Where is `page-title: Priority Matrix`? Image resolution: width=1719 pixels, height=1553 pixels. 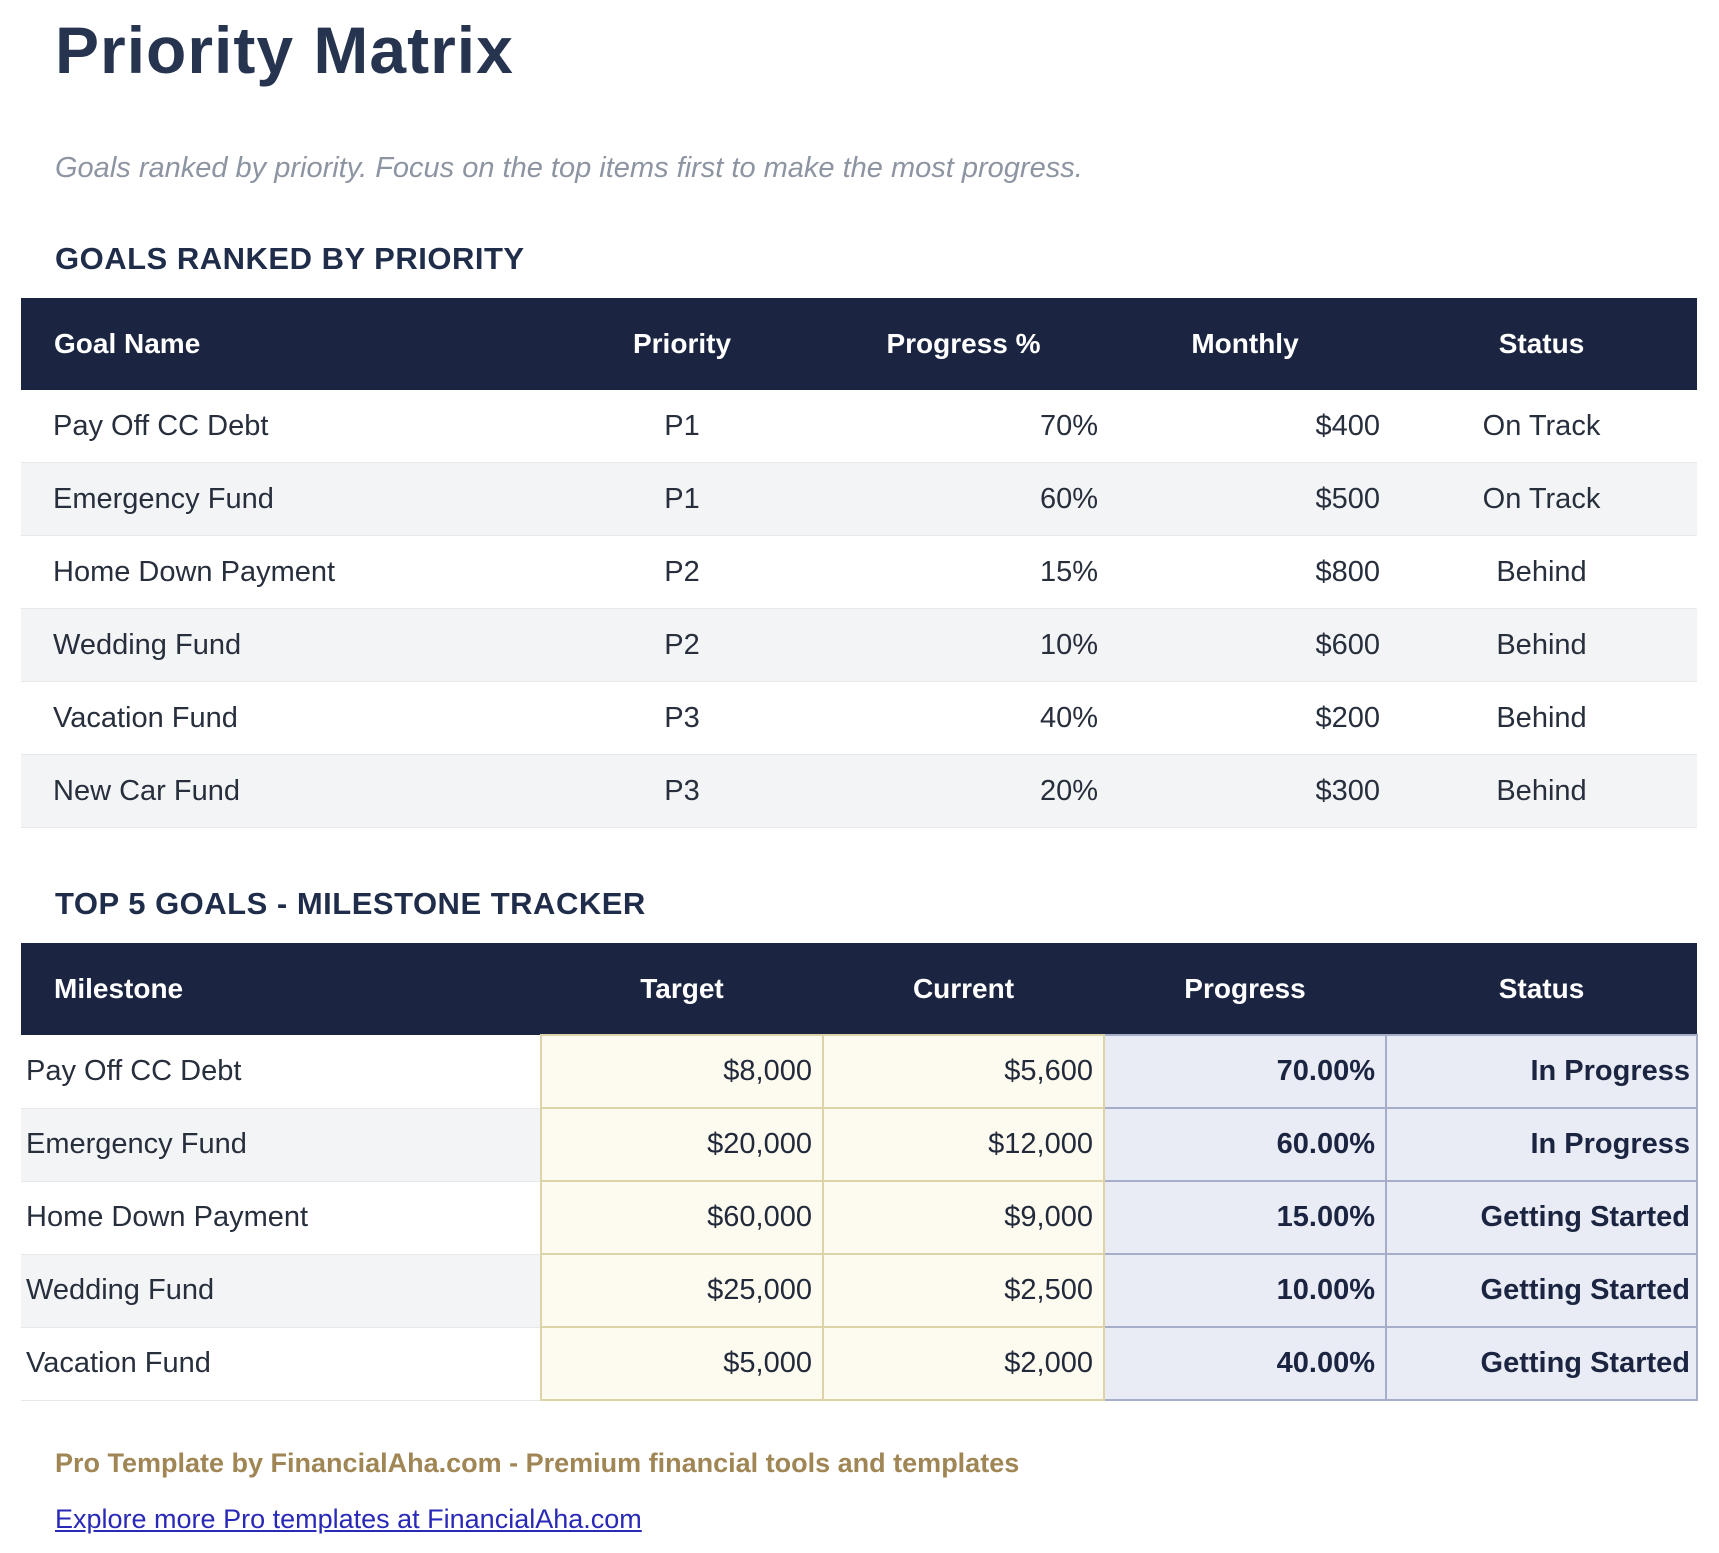 page-title: Priority Matrix is located at coordinates (284, 50).